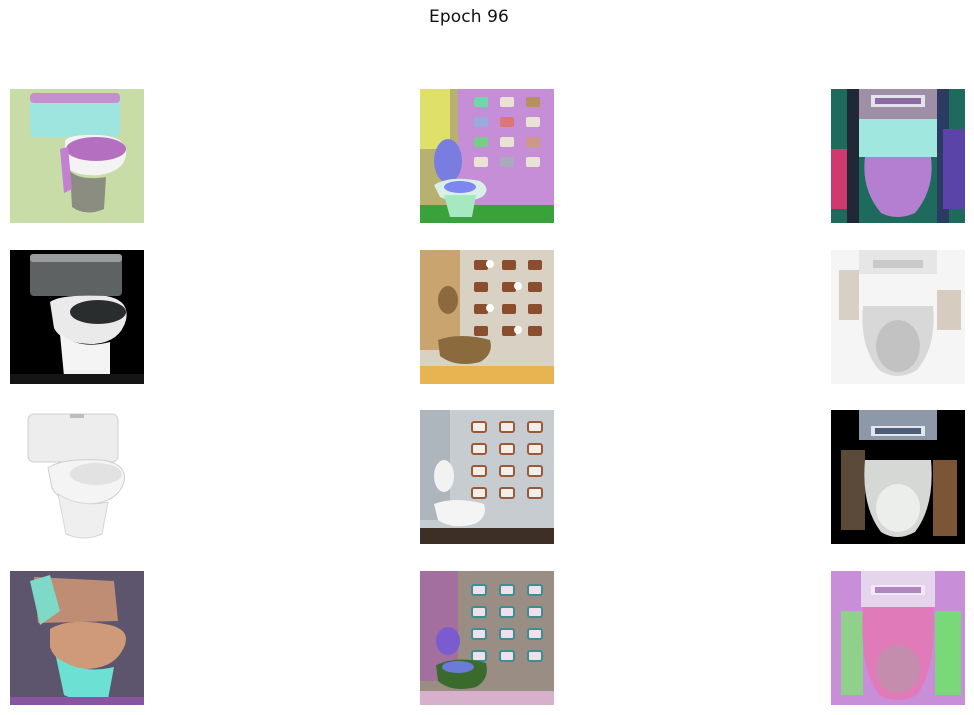 The width and height of the screenshot is (974, 715). I want to click on sample-image-r1-c2, so click(487, 156).